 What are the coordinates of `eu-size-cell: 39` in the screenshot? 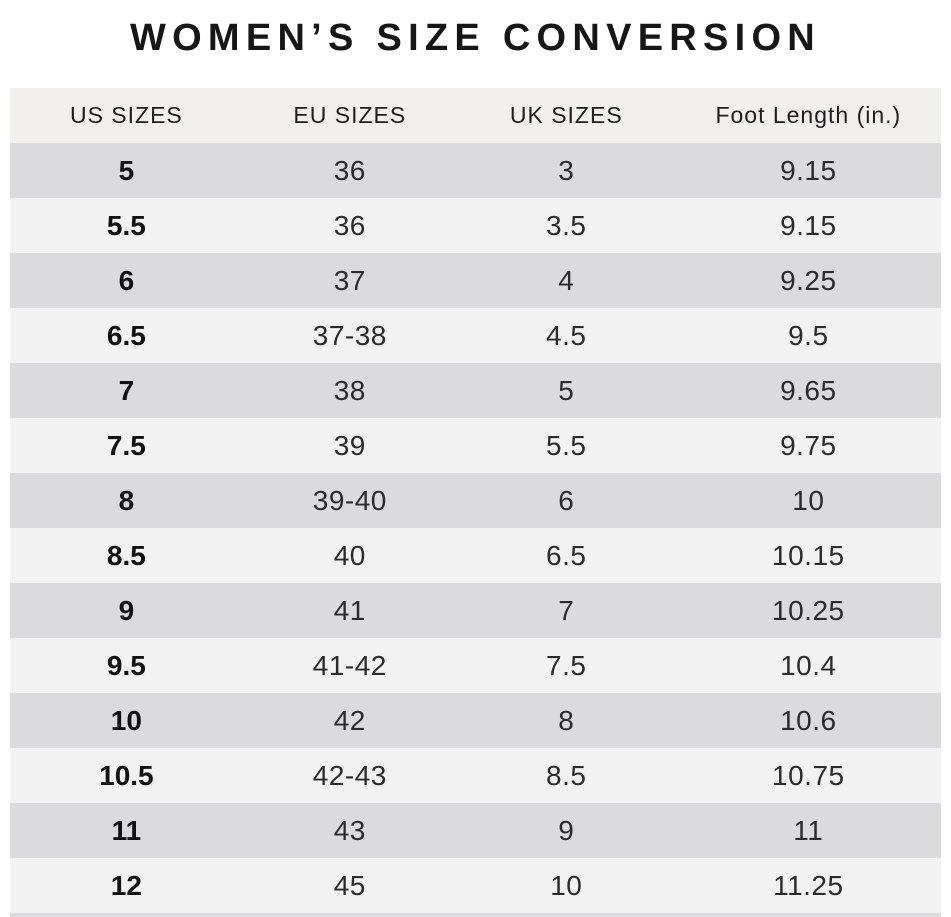 It's located at (349, 445).